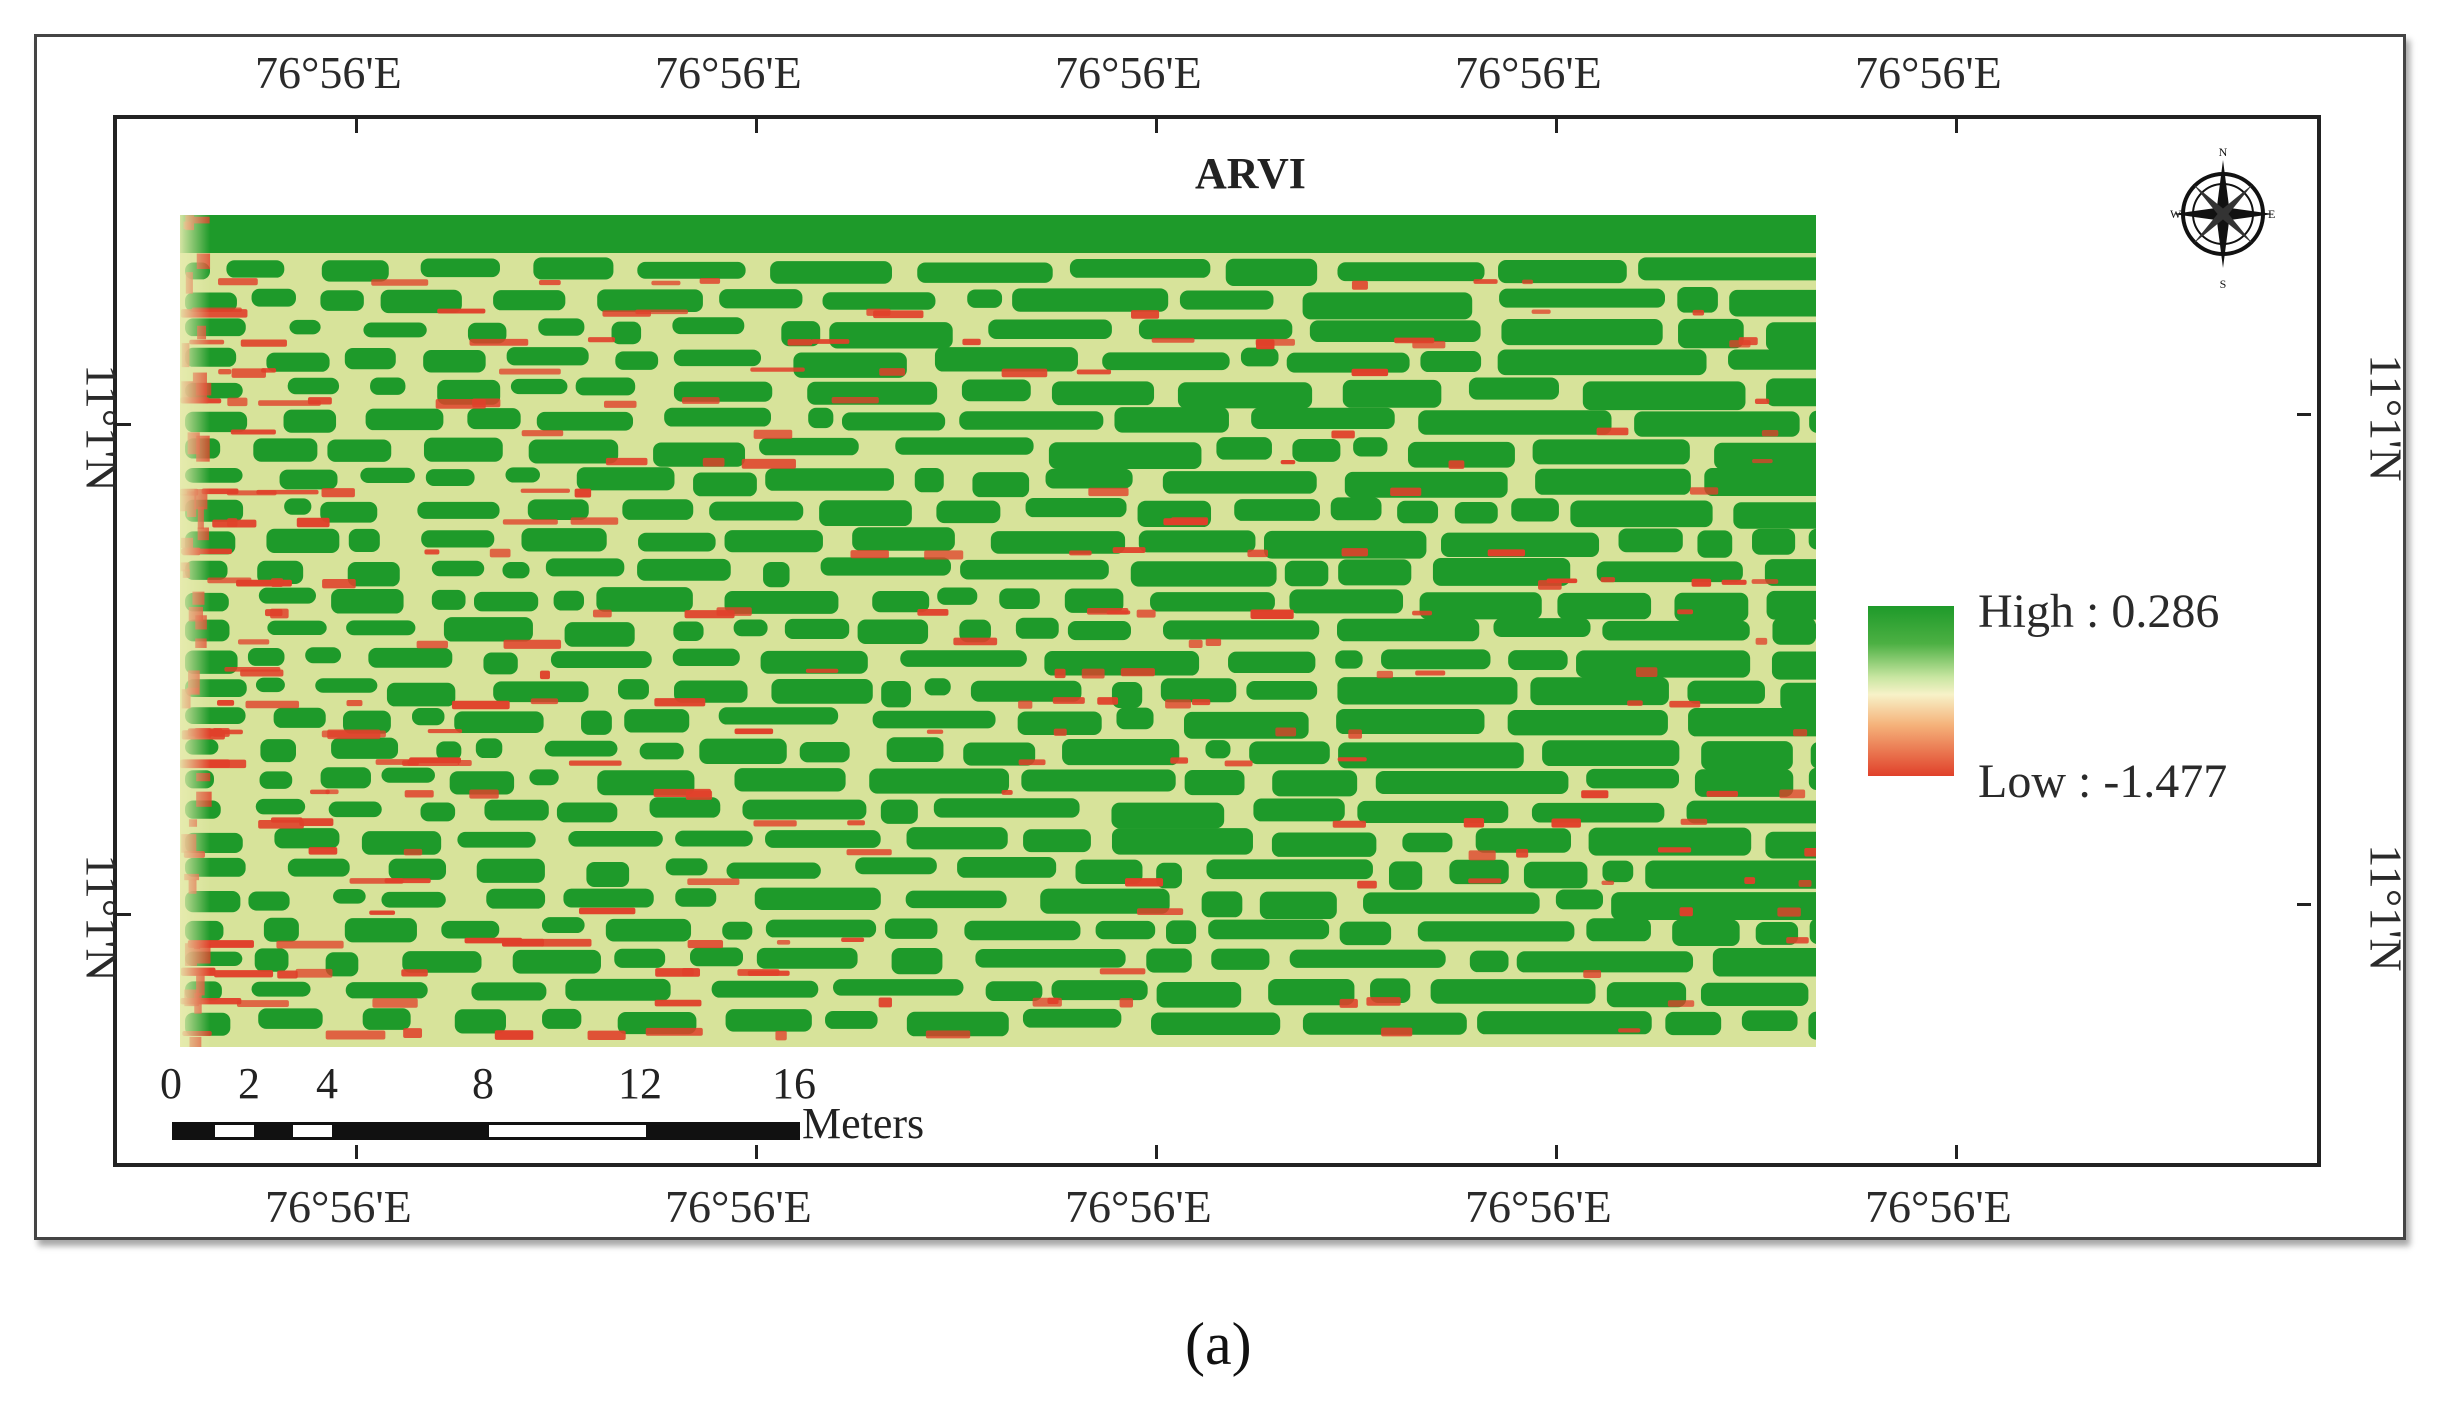  What do you see at coordinates (1128, 72) in the screenshot?
I see `lon-label-top-3: 76°56'E` at bounding box center [1128, 72].